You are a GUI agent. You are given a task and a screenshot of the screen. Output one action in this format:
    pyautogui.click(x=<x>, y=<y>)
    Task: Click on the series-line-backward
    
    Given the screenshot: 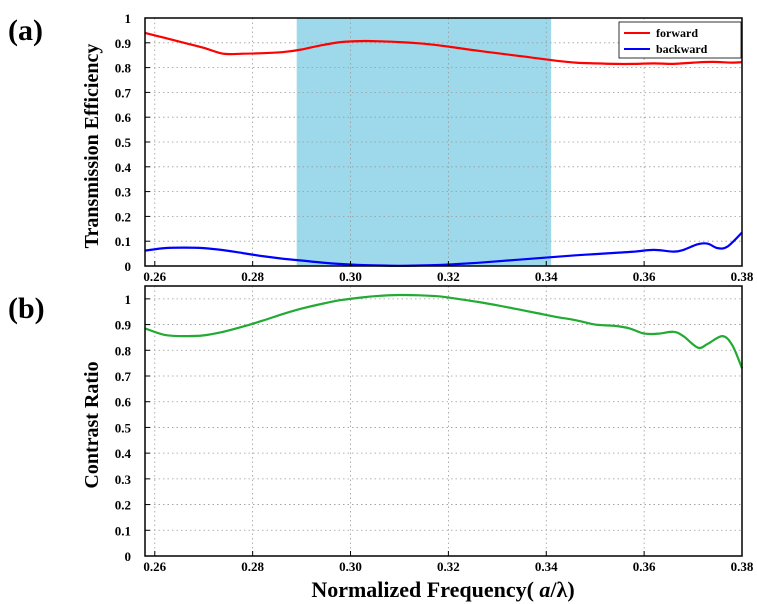 What is the action you would take?
    pyautogui.click(x=443, y=249)
    